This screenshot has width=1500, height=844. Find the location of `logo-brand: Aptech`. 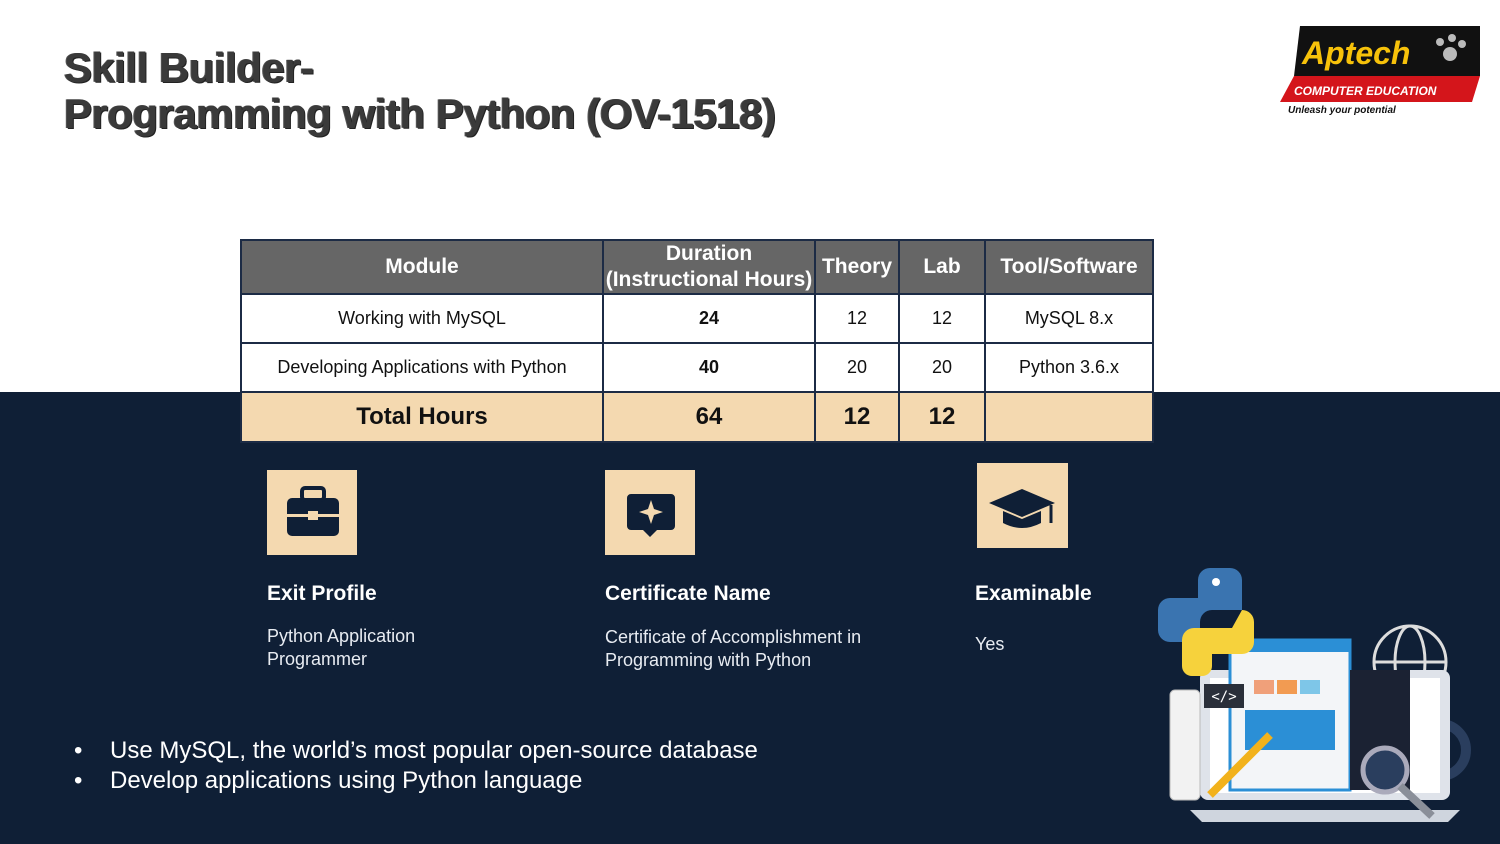

logo-brand: Aptech is located at coordinates (1355, 53).